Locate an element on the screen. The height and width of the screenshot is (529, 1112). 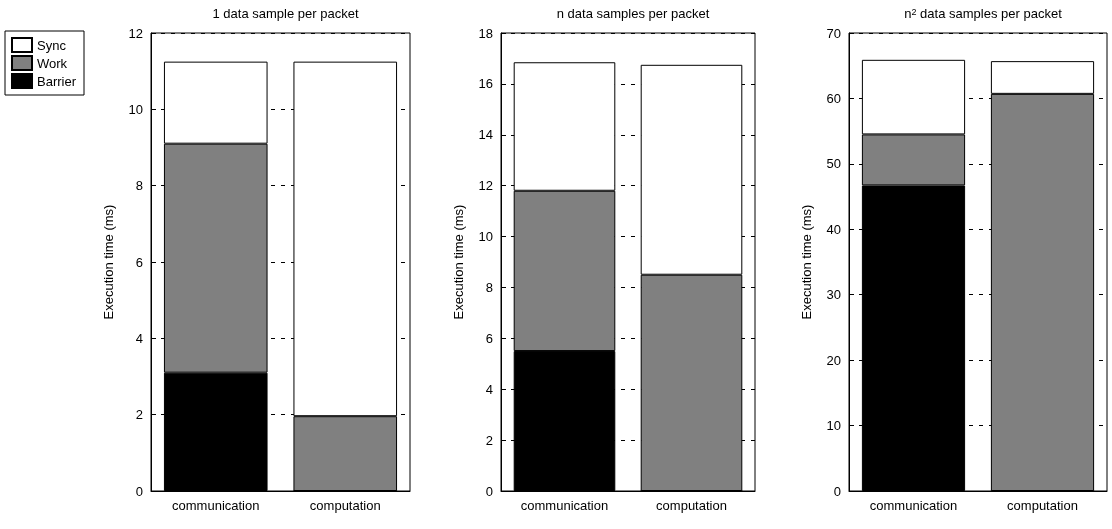
y-tick-label: 14 is located at coordinates (485, 135).